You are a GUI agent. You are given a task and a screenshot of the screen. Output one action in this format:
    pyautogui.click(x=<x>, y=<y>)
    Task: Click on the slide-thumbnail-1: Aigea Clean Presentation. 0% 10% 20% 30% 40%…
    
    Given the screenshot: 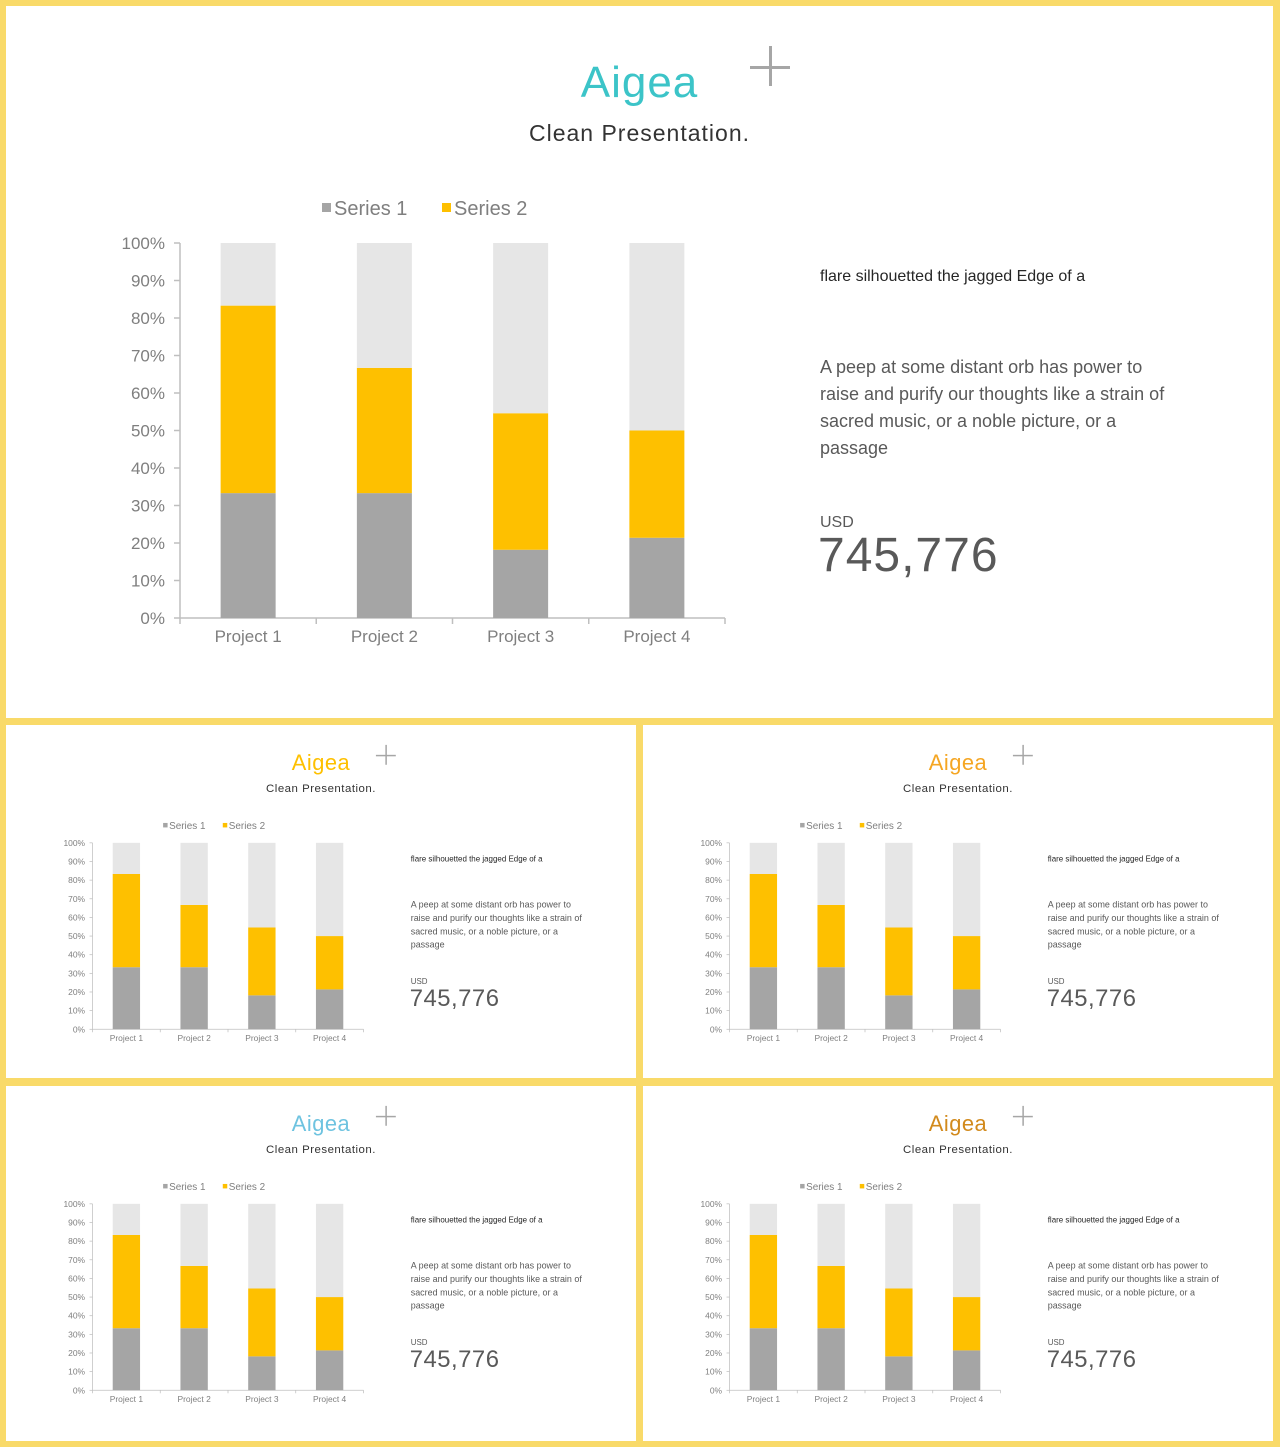 What is the action you would take?
    pyautogui.click(x=321, y=901)
    